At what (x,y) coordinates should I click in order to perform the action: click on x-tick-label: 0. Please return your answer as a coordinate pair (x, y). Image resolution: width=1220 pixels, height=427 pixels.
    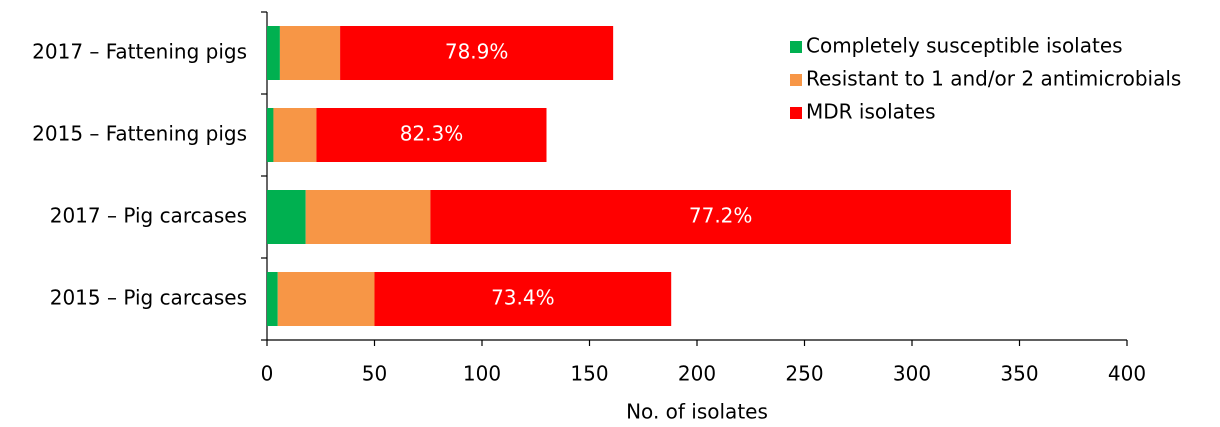
    Looking at the image, I should click on (267, 374).